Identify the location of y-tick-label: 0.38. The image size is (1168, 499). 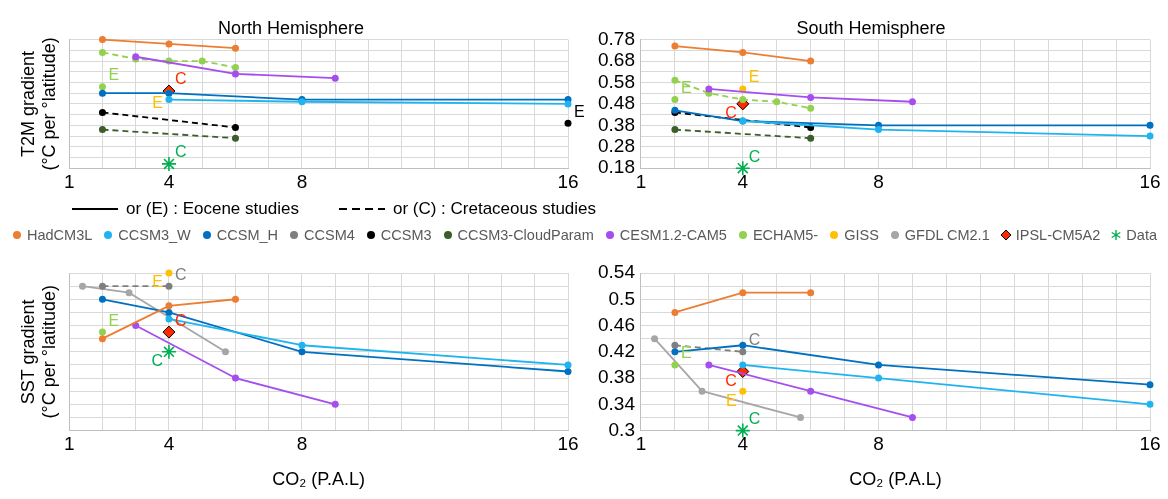
(616, 124).